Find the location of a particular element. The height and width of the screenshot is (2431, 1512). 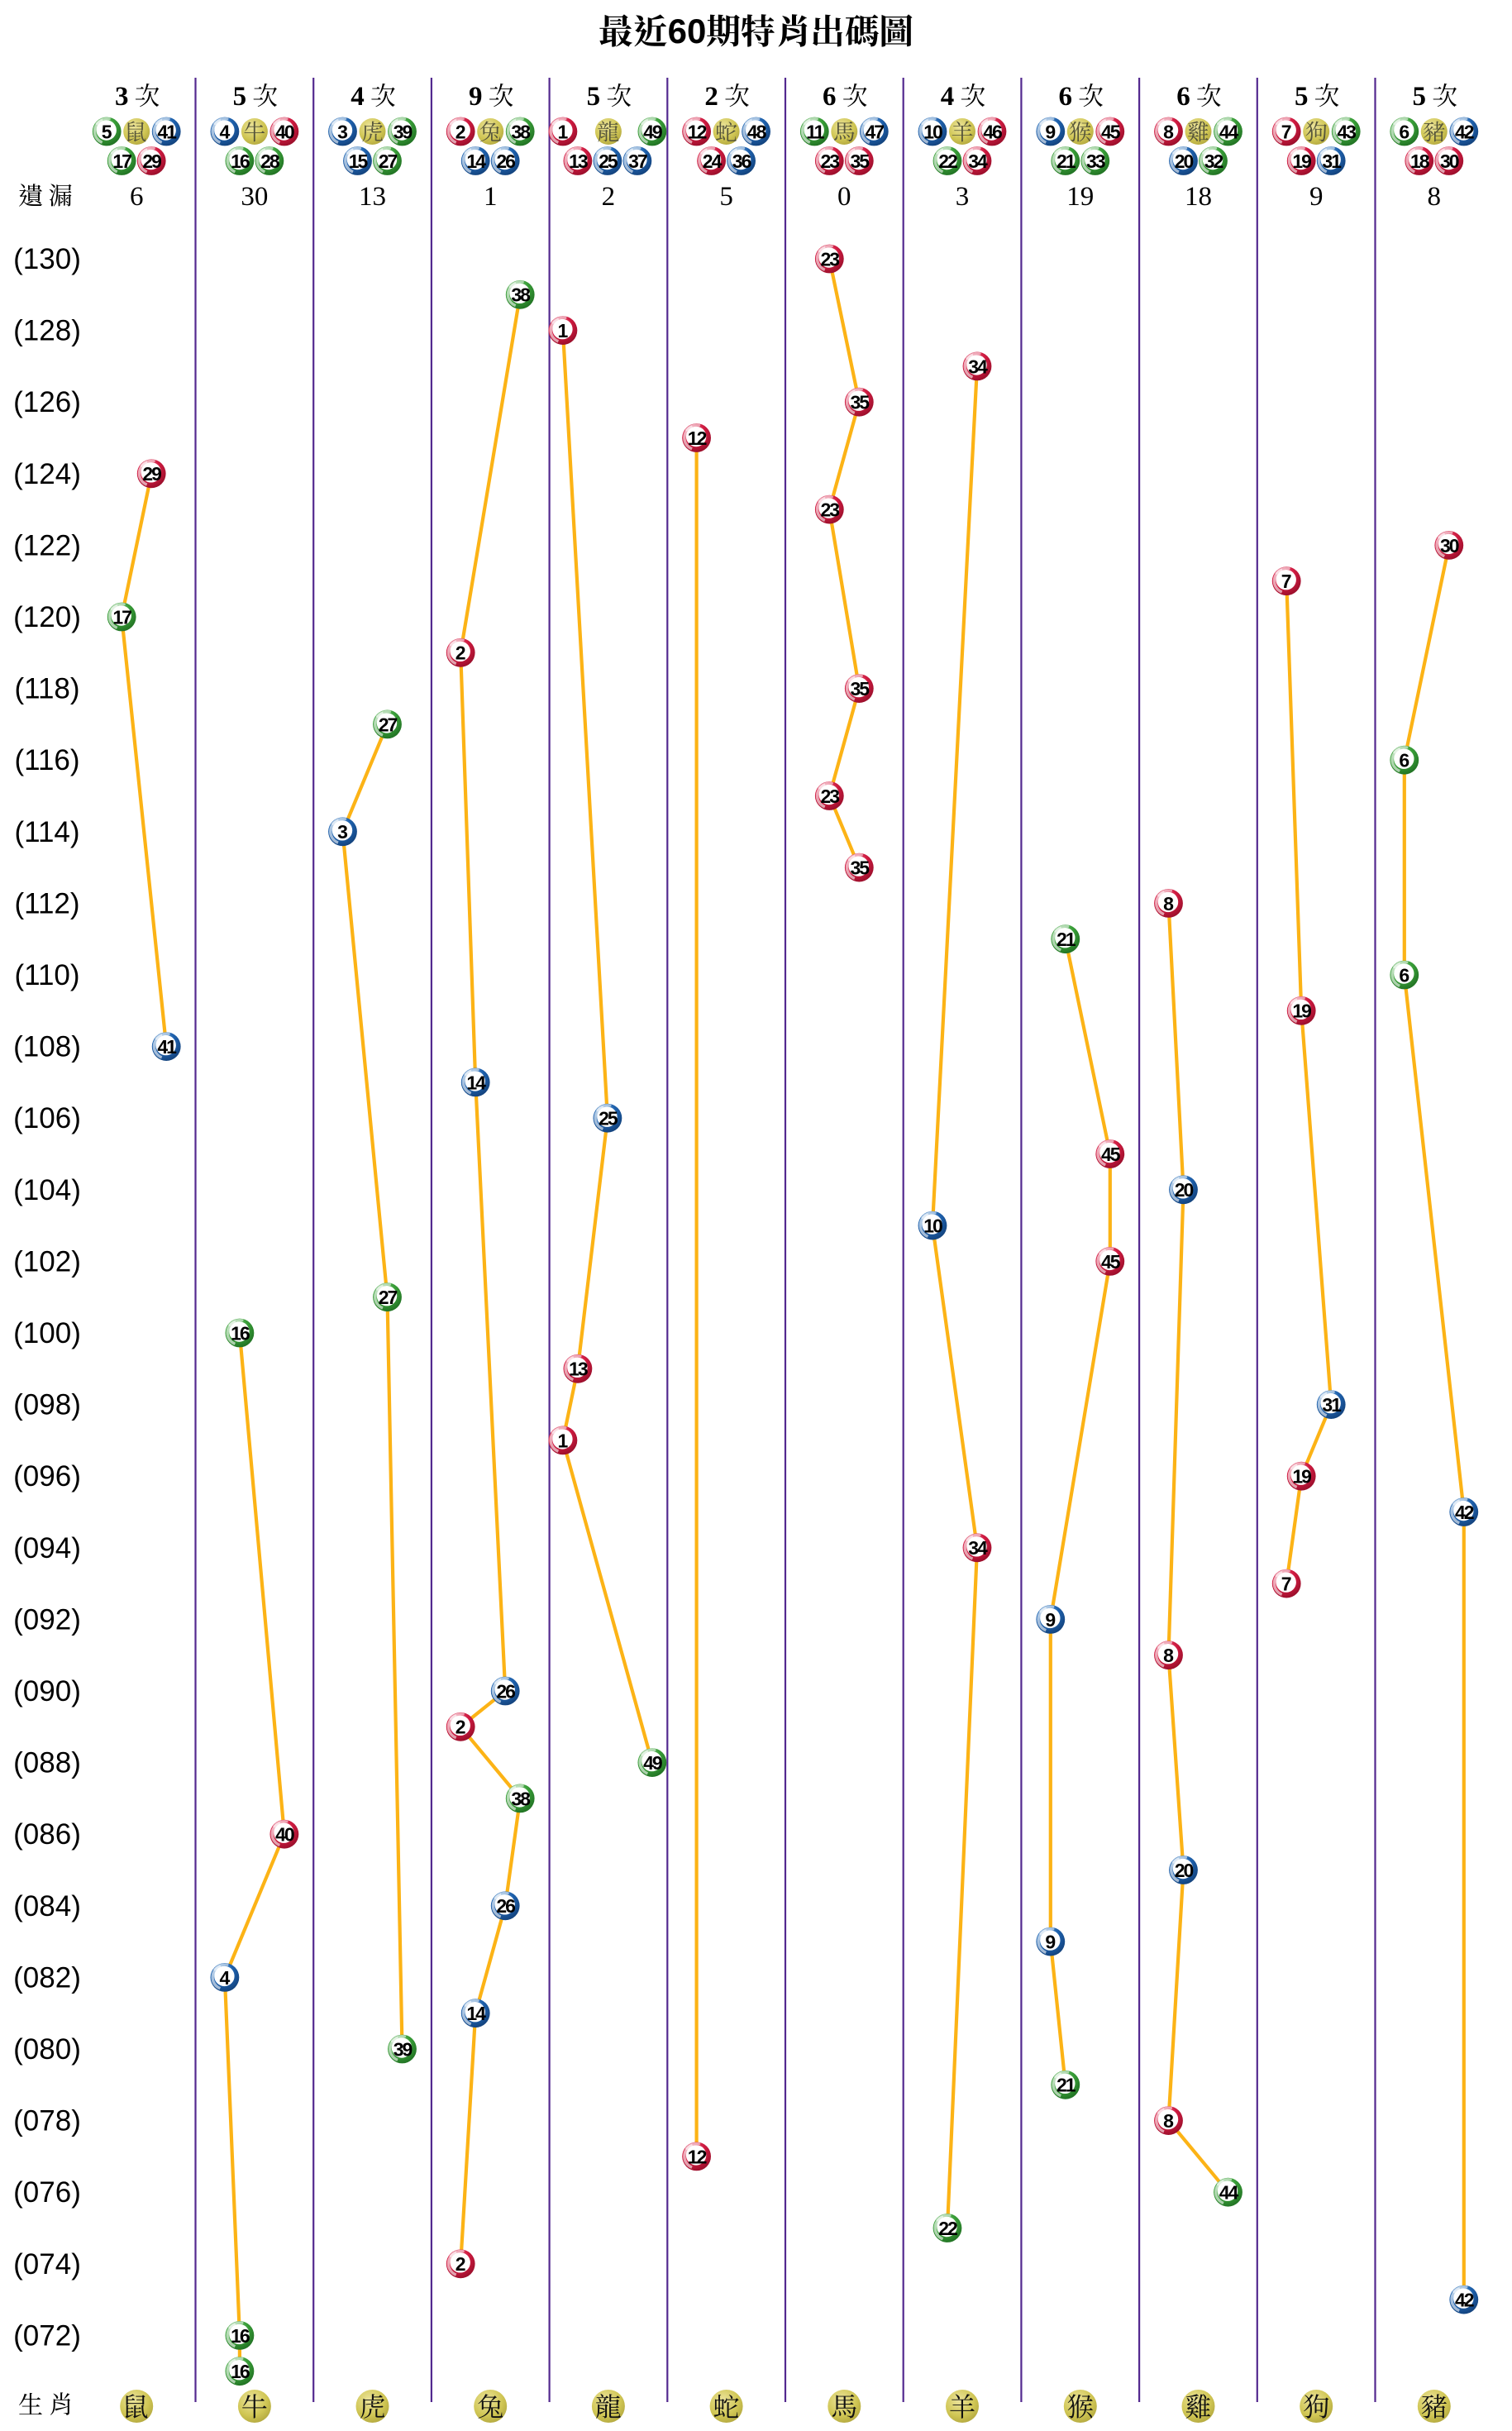

svg-text: (124) is located at coordinates (47, 474).